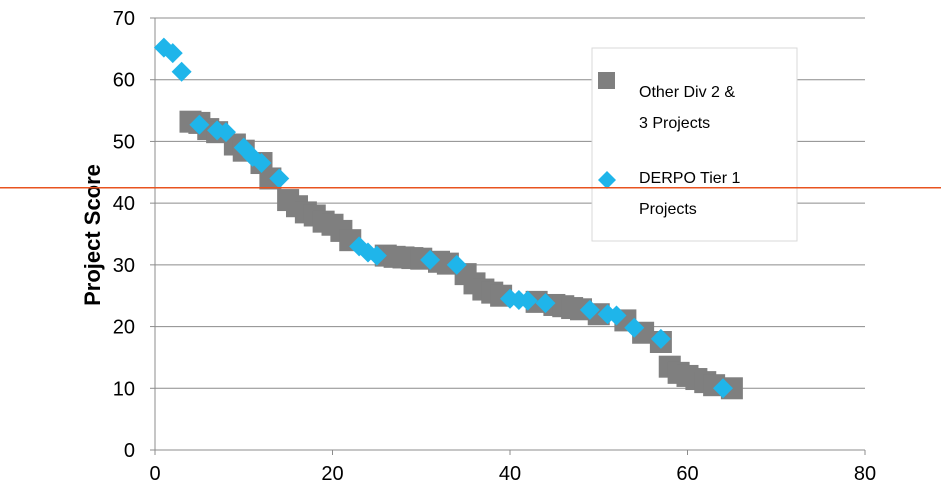  What do you see at coordinates (154, 474) in the screenshot?
I see `x-tick-label: 0` at bounding box center [154, 474].